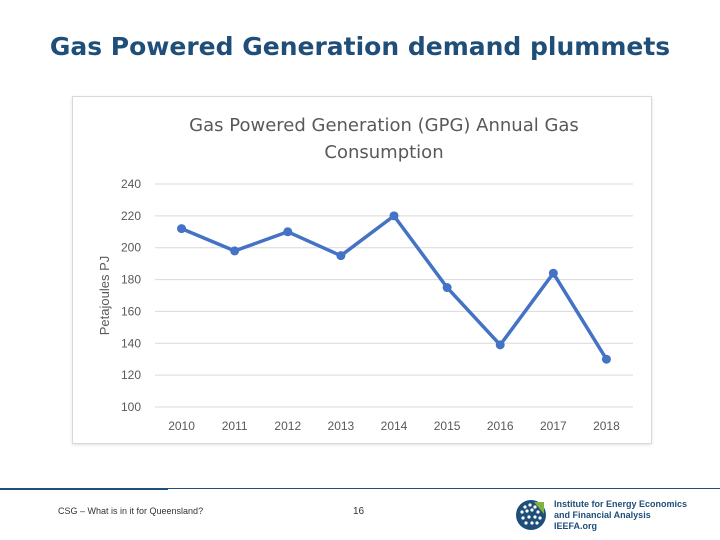 This screenshot has width=720, height=540. I want to click on x-tick-label: 2018, so click(606, 426).